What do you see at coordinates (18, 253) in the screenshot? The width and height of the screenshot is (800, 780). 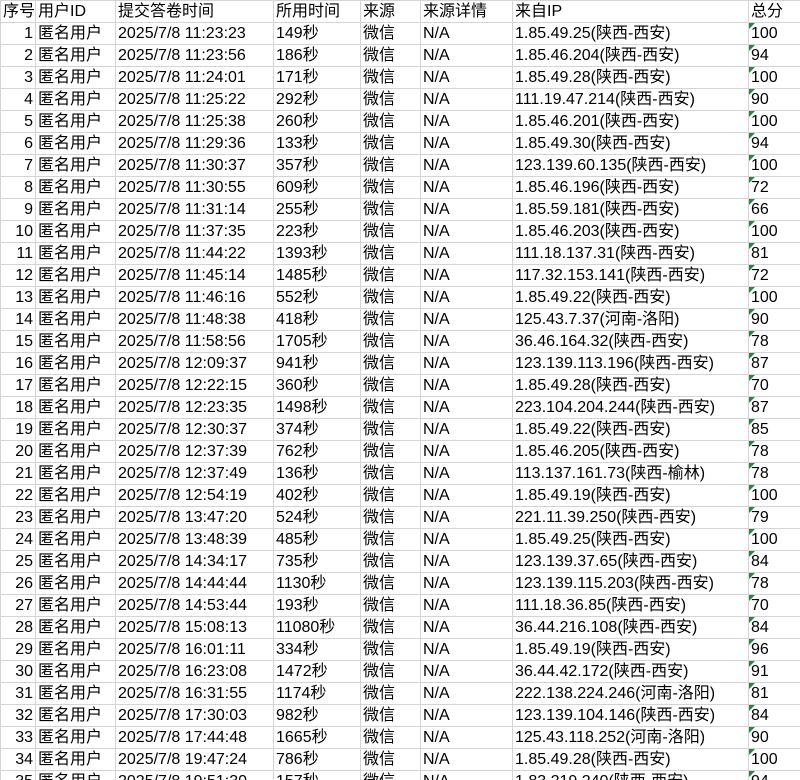 I see `table-cell: 11` at bounding box center [18, 253].